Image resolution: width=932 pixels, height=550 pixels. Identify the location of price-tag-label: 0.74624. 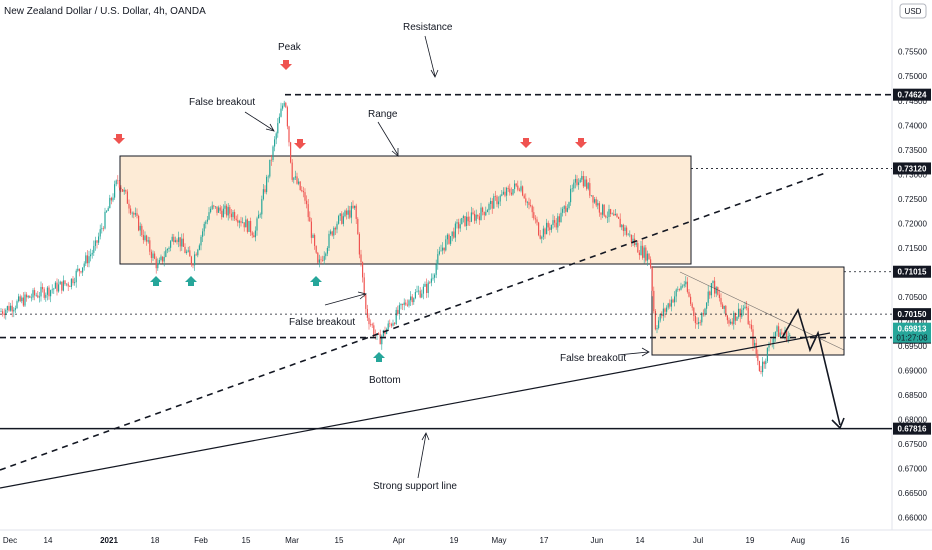
(912, 95).